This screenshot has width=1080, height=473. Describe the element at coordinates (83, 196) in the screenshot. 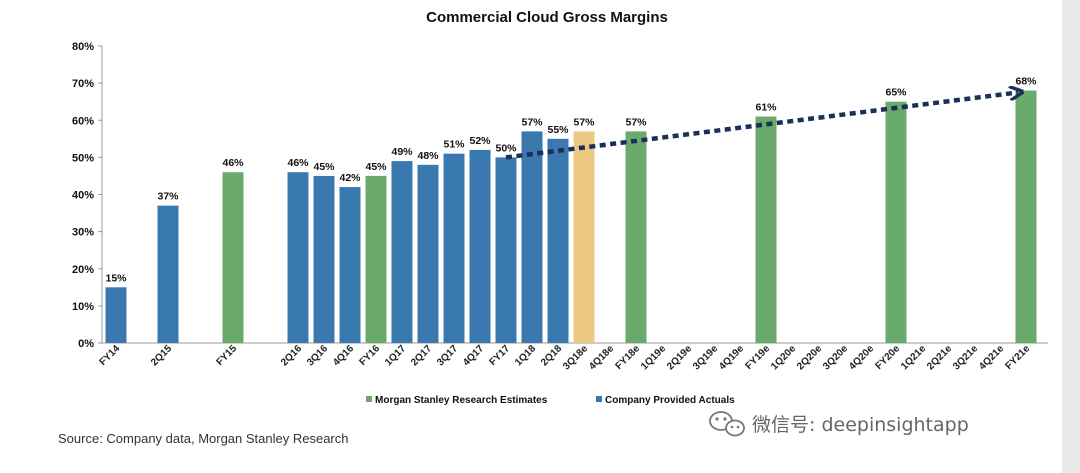

I see `y-tick-label: 40%` at that location.